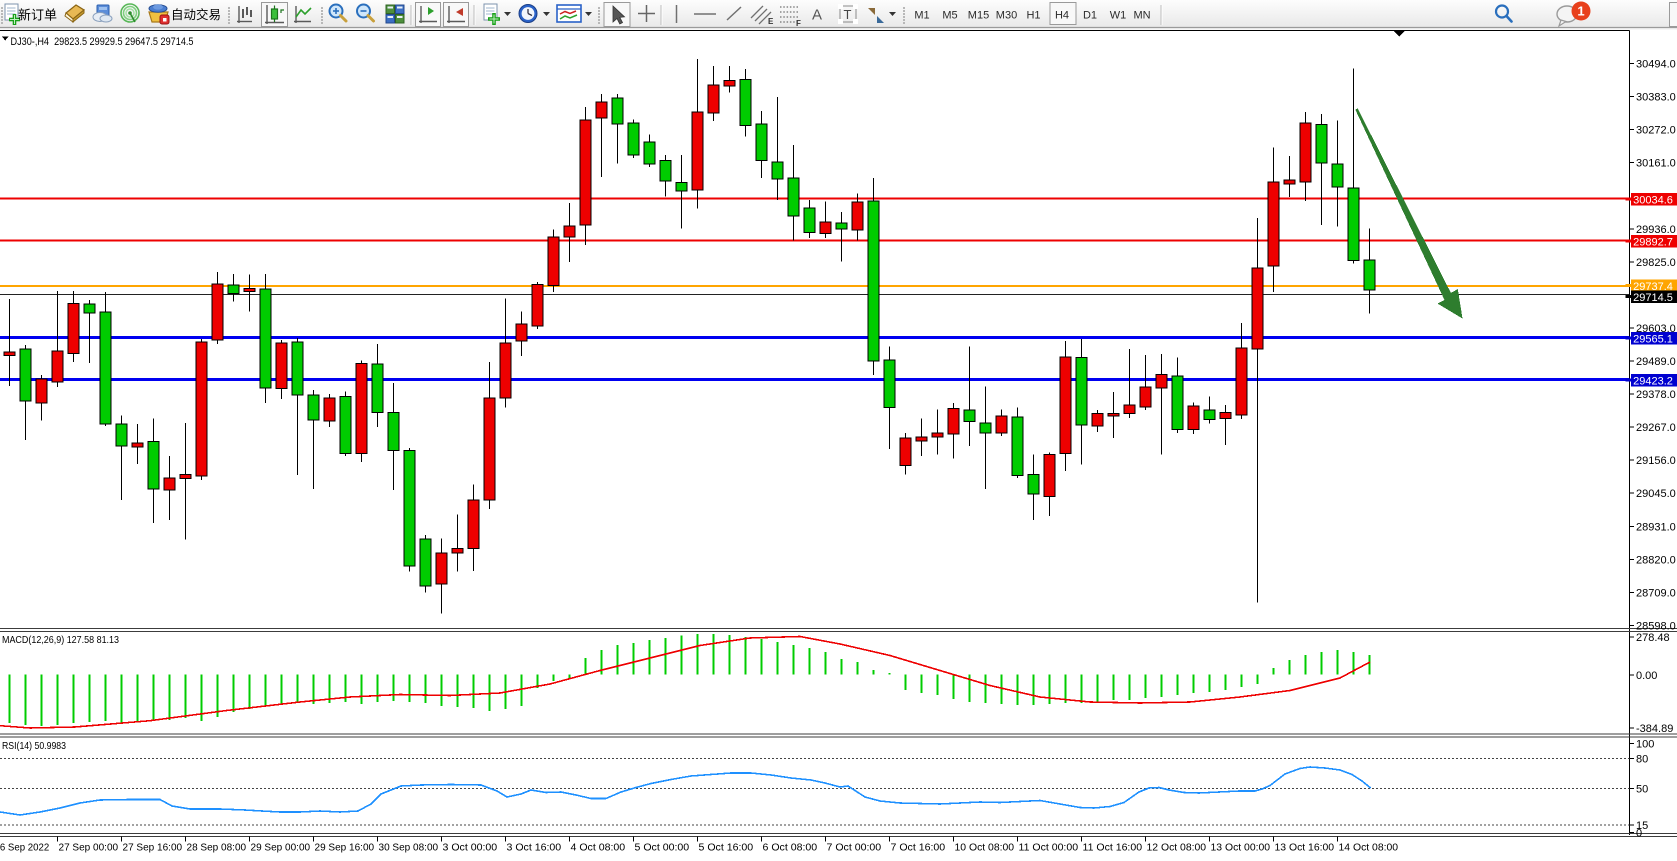 The image size is (1677, 861). What do you see at coordinates (1653, 638) in the screenshot?
I see `svg-text: 278.48` at bounding box center [1653, 638].